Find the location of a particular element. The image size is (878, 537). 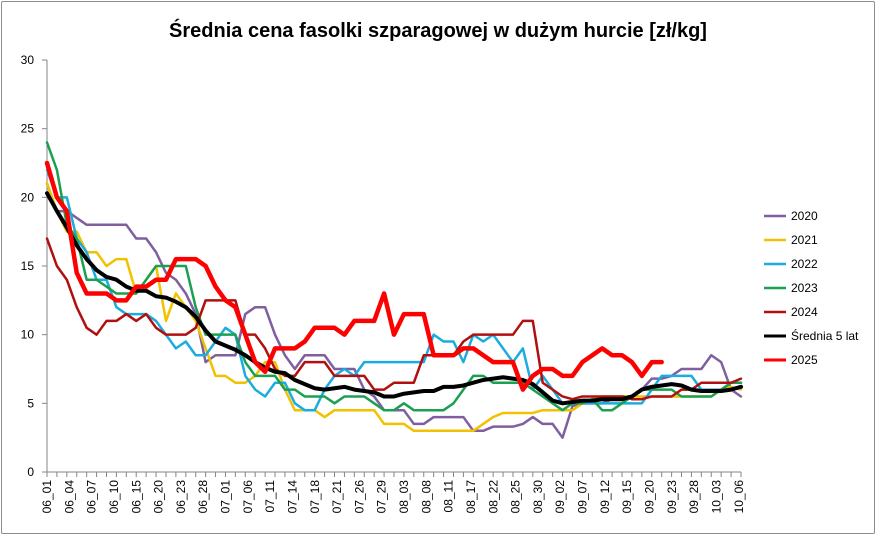

x-tick-label: 08_30 is located at coordinates (538, 497).